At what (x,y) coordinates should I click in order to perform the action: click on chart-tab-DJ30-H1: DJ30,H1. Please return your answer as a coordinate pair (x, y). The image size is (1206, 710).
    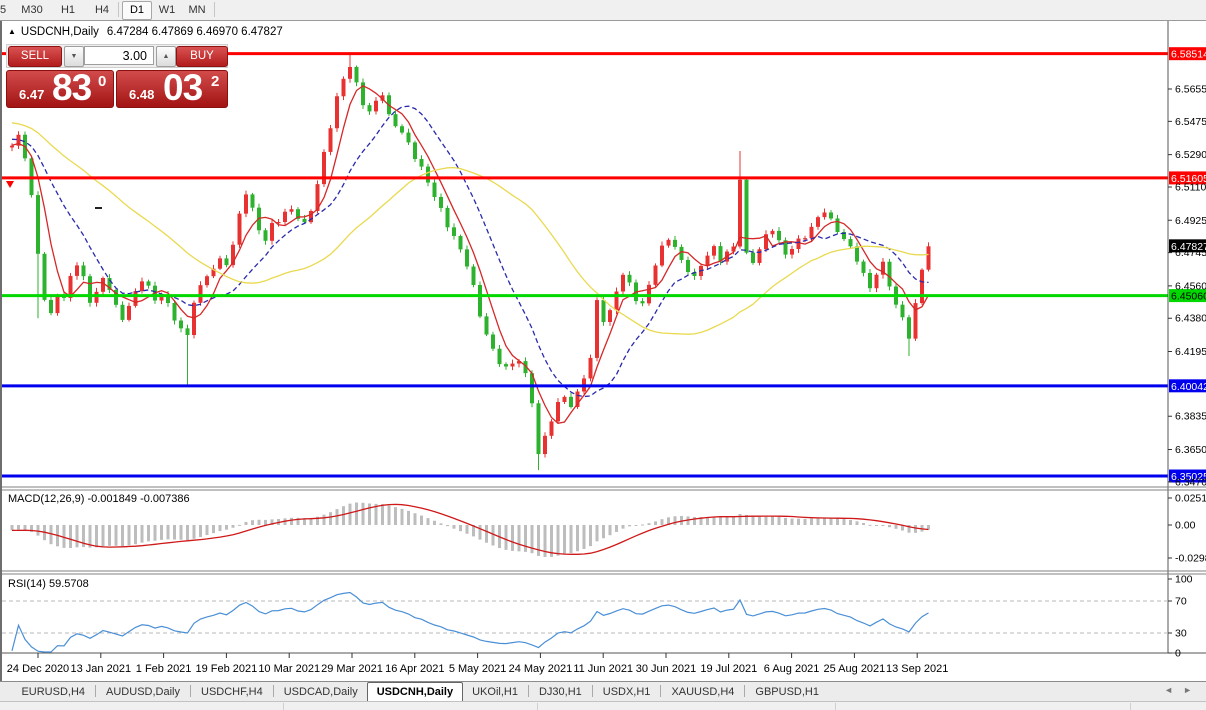
    Looking at the image, I should click on (560, 692).